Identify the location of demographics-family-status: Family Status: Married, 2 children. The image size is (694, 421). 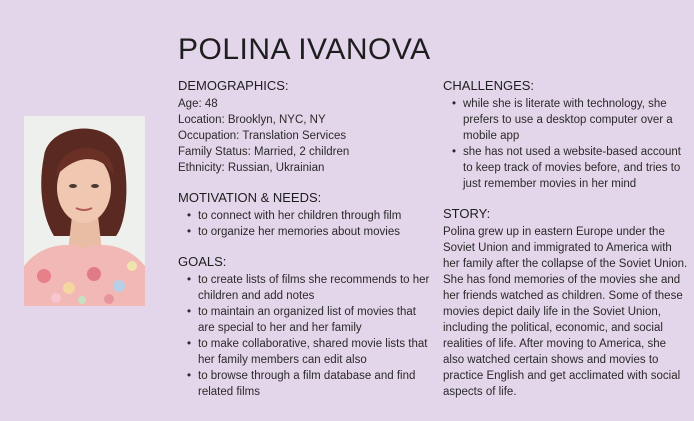
(264, 152).